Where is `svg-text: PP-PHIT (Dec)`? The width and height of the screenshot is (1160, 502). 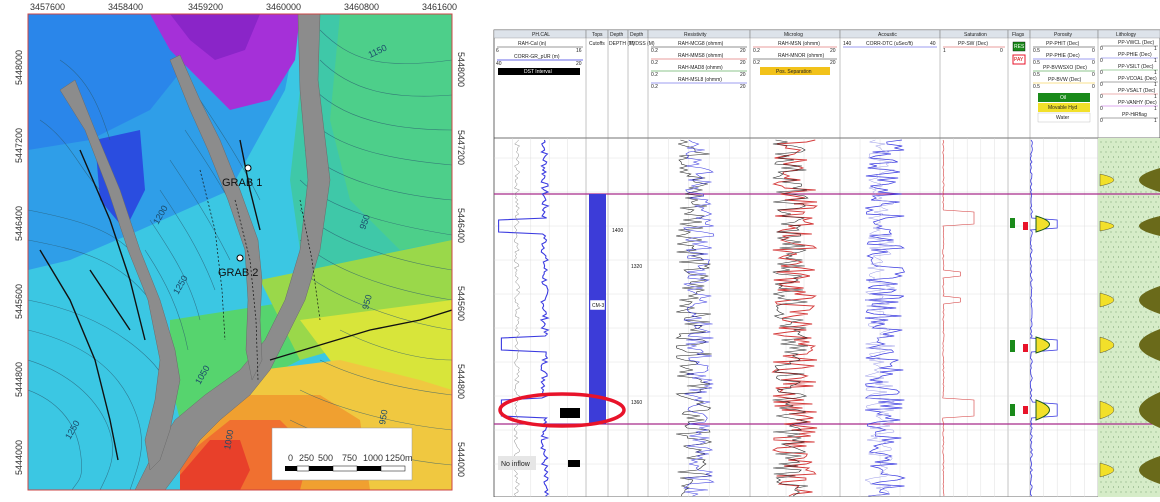 svg-text: PP-PHIT (Dec) is located at coordinates (1063, 44).